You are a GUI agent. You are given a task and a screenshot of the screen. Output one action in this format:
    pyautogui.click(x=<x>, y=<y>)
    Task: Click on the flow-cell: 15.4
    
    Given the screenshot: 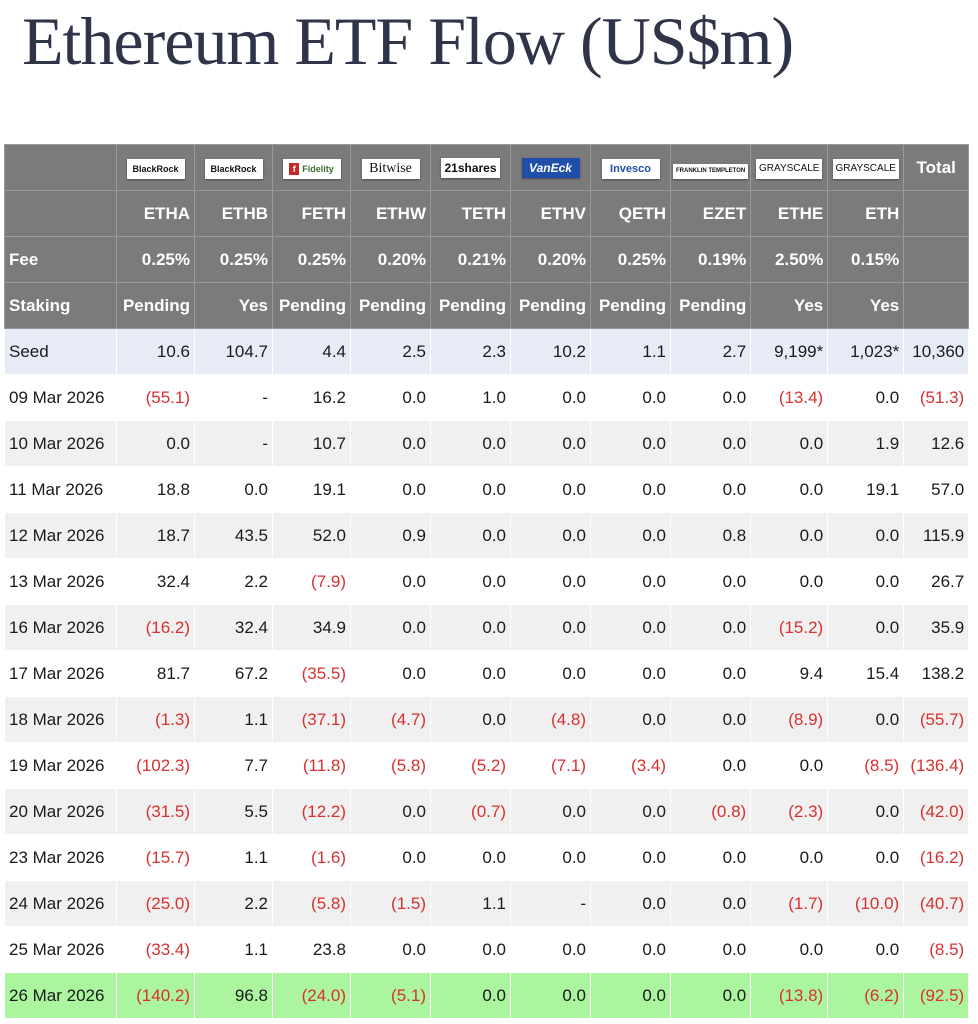 What is the action you would take?
    pyautogui.click(x=866, y=673)
    